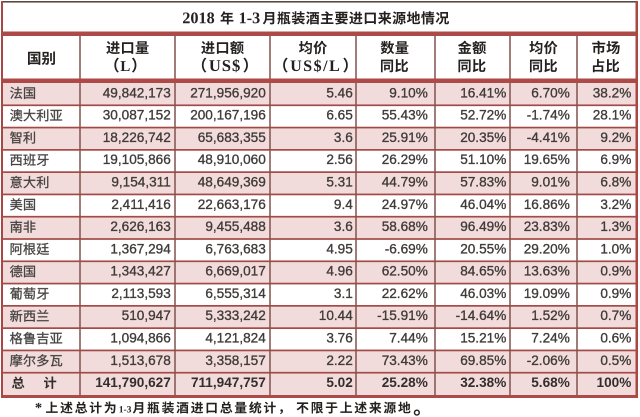 The width and height of the screenshot is (640, 417). Describe the element at coordinates (339, 115) in the screenshot. I see `svg-text: 6.65` at that location.